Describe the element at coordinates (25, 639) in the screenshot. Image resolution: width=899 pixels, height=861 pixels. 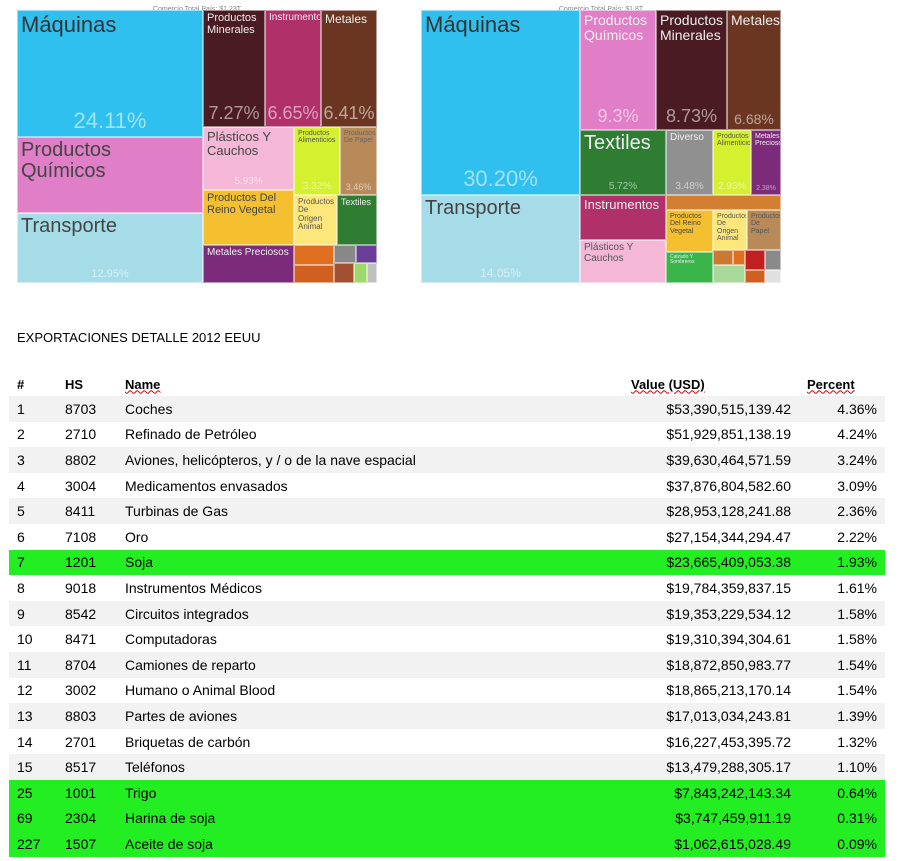
I see `table-cell: 10` at that location.